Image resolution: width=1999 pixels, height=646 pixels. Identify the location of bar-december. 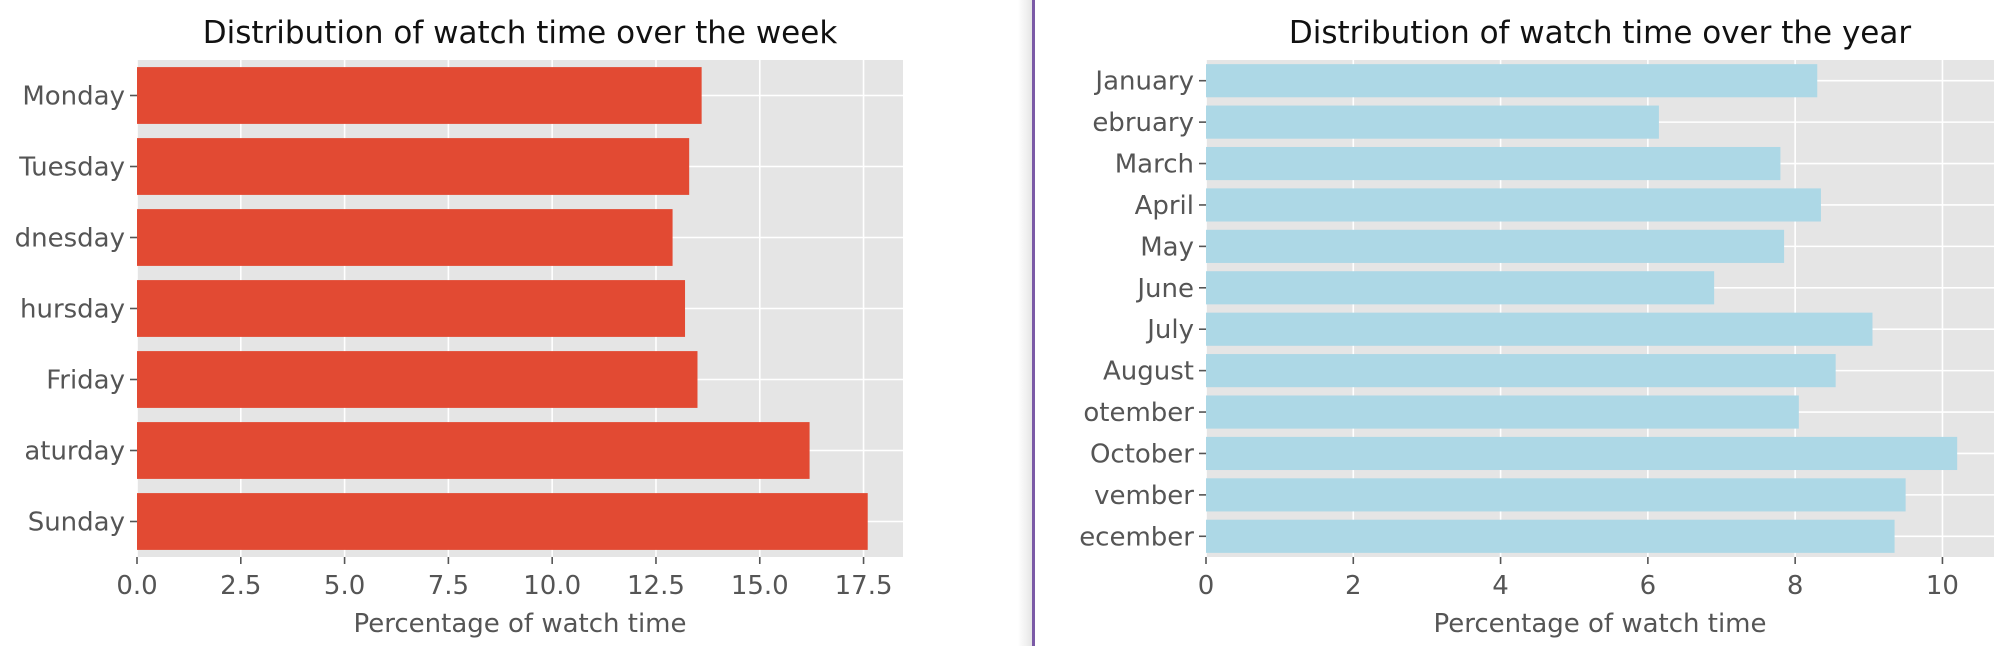
(1550, 536).